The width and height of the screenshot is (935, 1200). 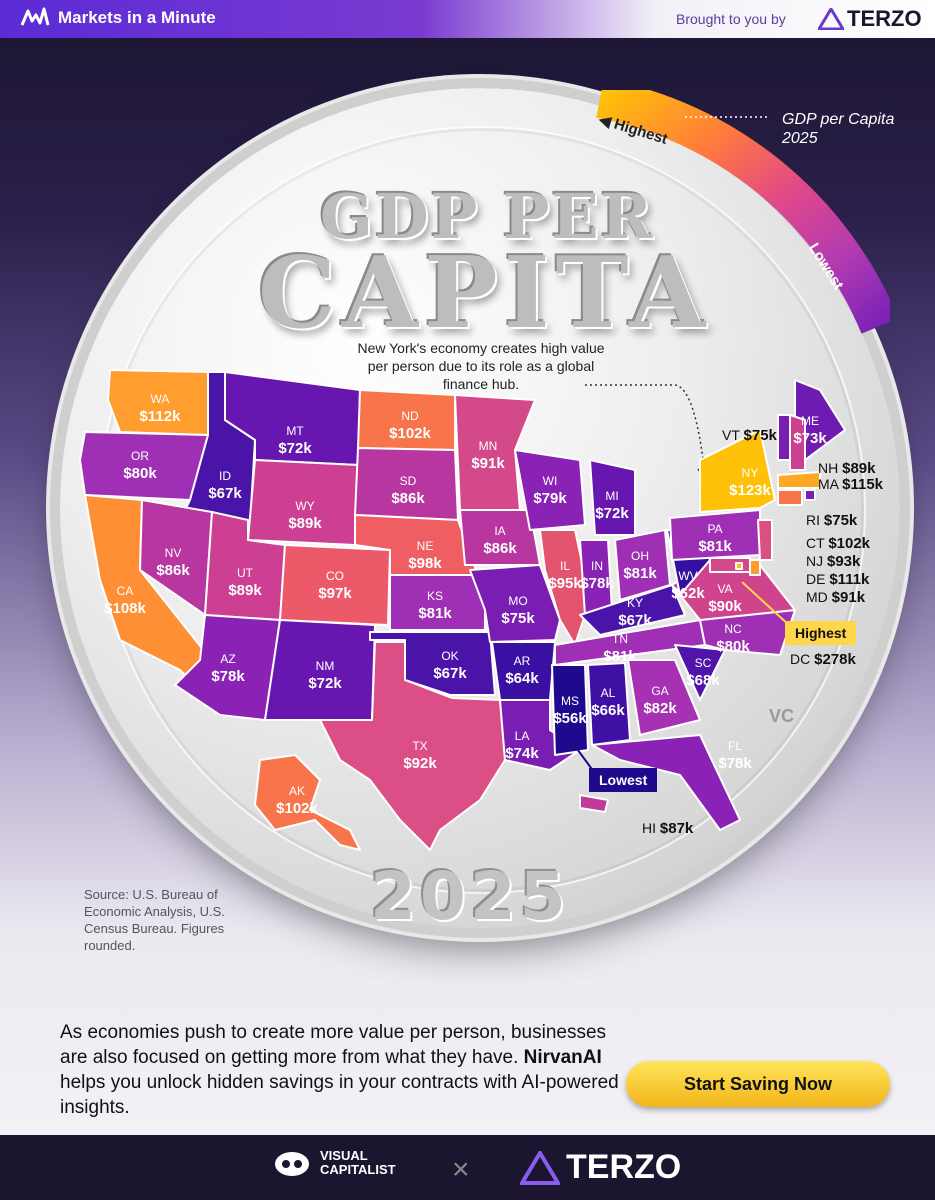 What do you see at coordinates (570, 701) in the screenshot?
I see `state-abbr: MS` at bounding box center [570, 701].